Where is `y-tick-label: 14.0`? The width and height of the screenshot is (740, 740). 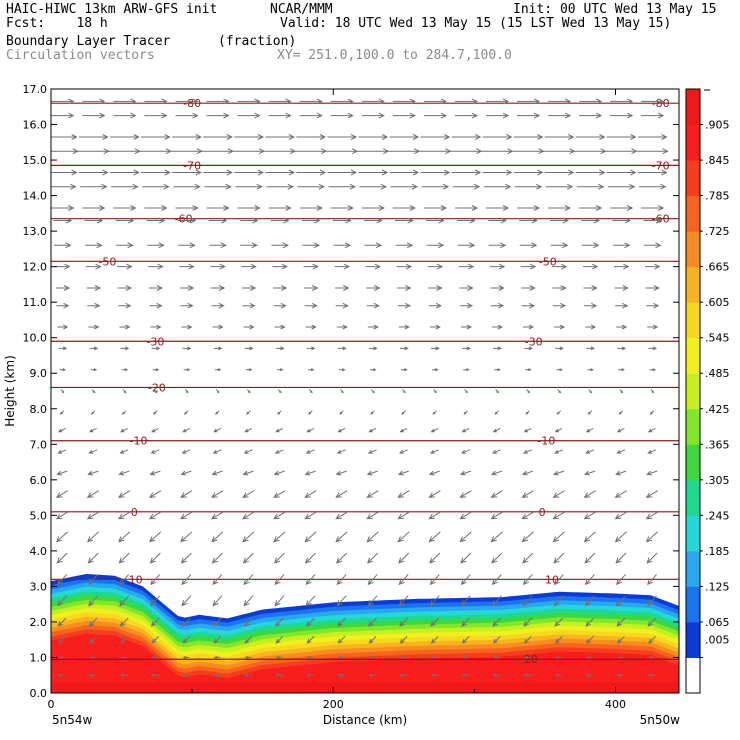 y-tick-label: 14.0 is located at coordinates (35, 196).